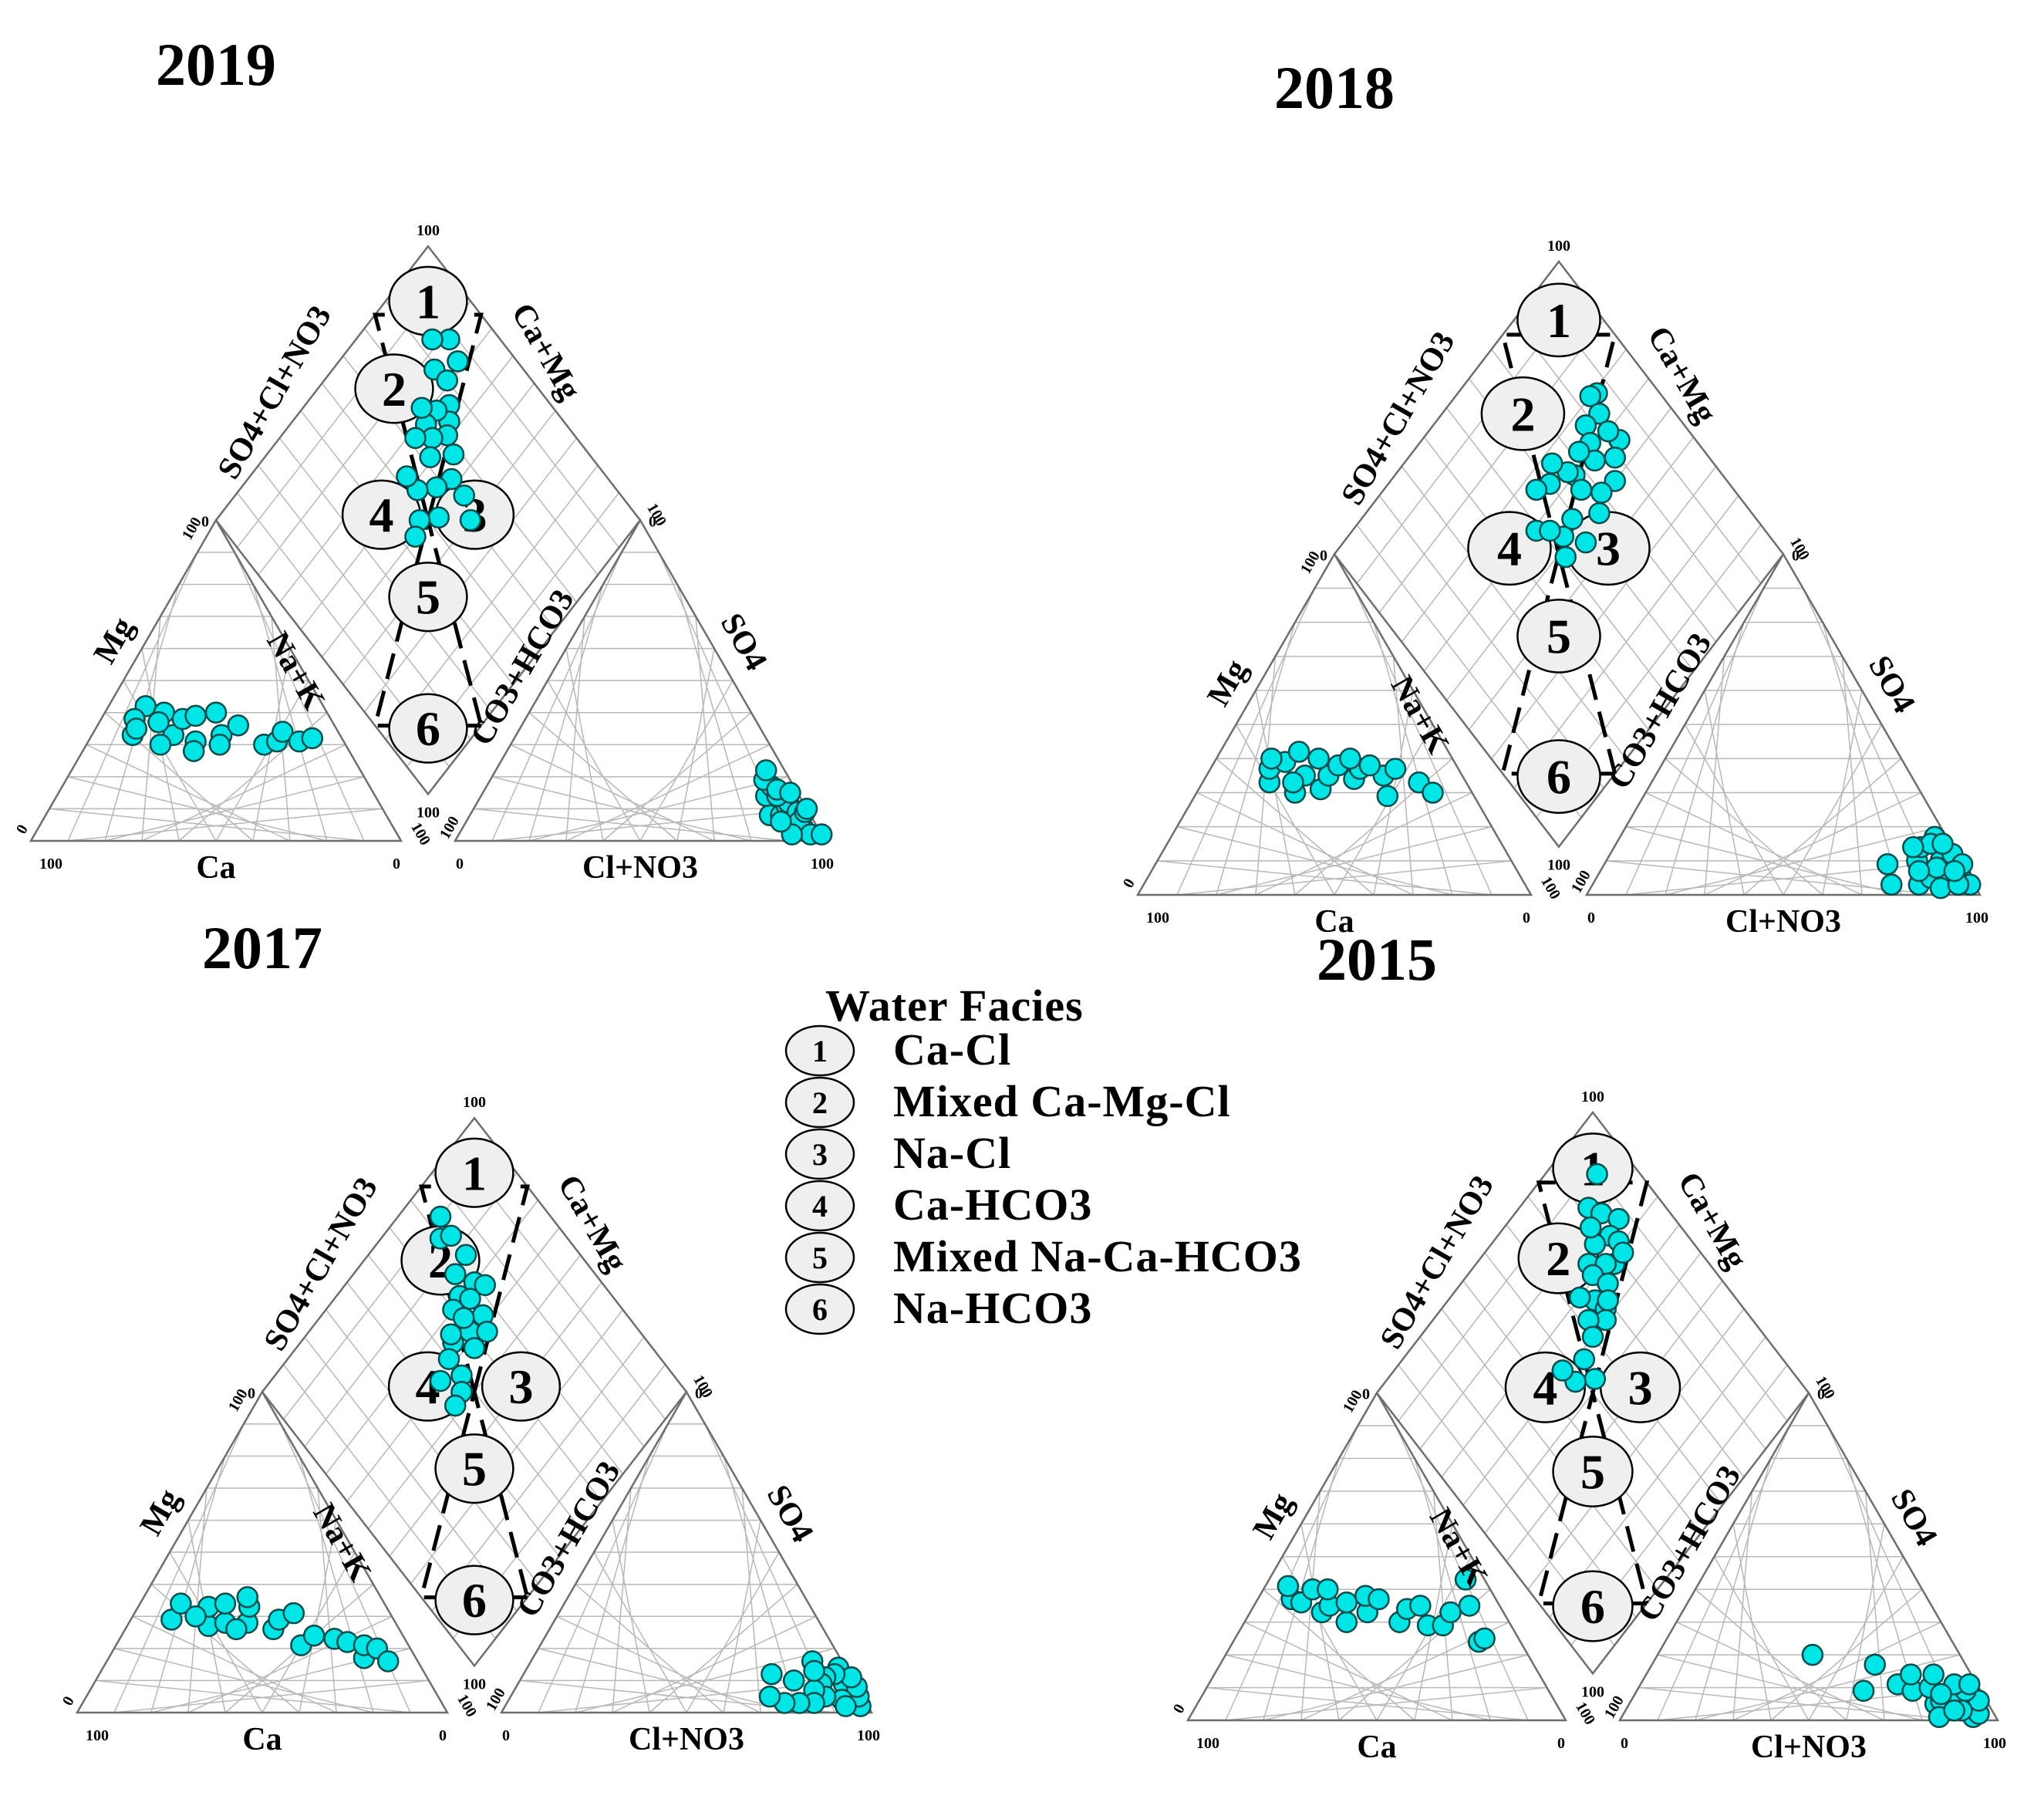 This screenshot has width=2044, height=1799. I want to click on legend-item-4-number: 4, so click(820, 1206).